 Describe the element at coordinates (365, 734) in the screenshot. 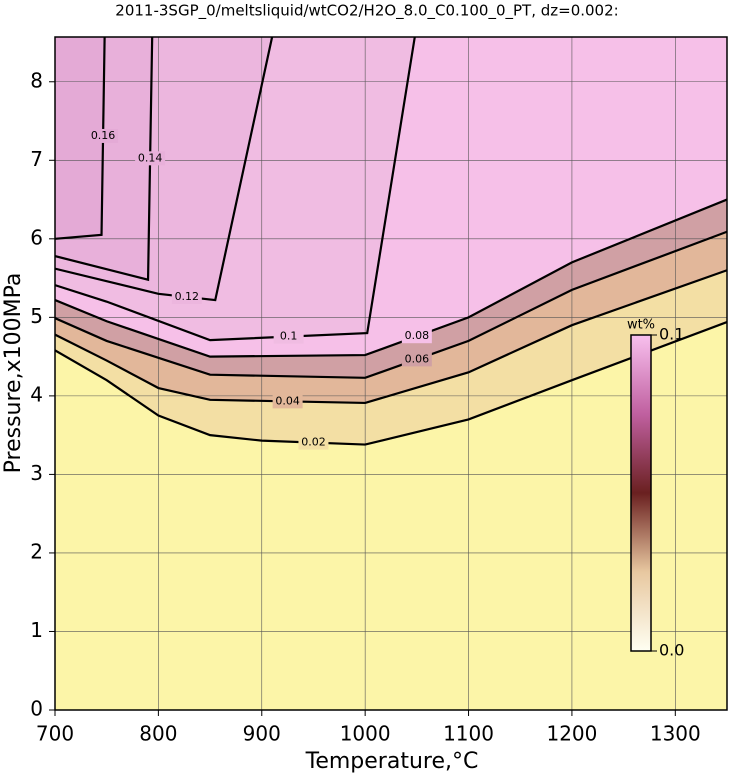

I see `x-tick-label: 1000` at that location.